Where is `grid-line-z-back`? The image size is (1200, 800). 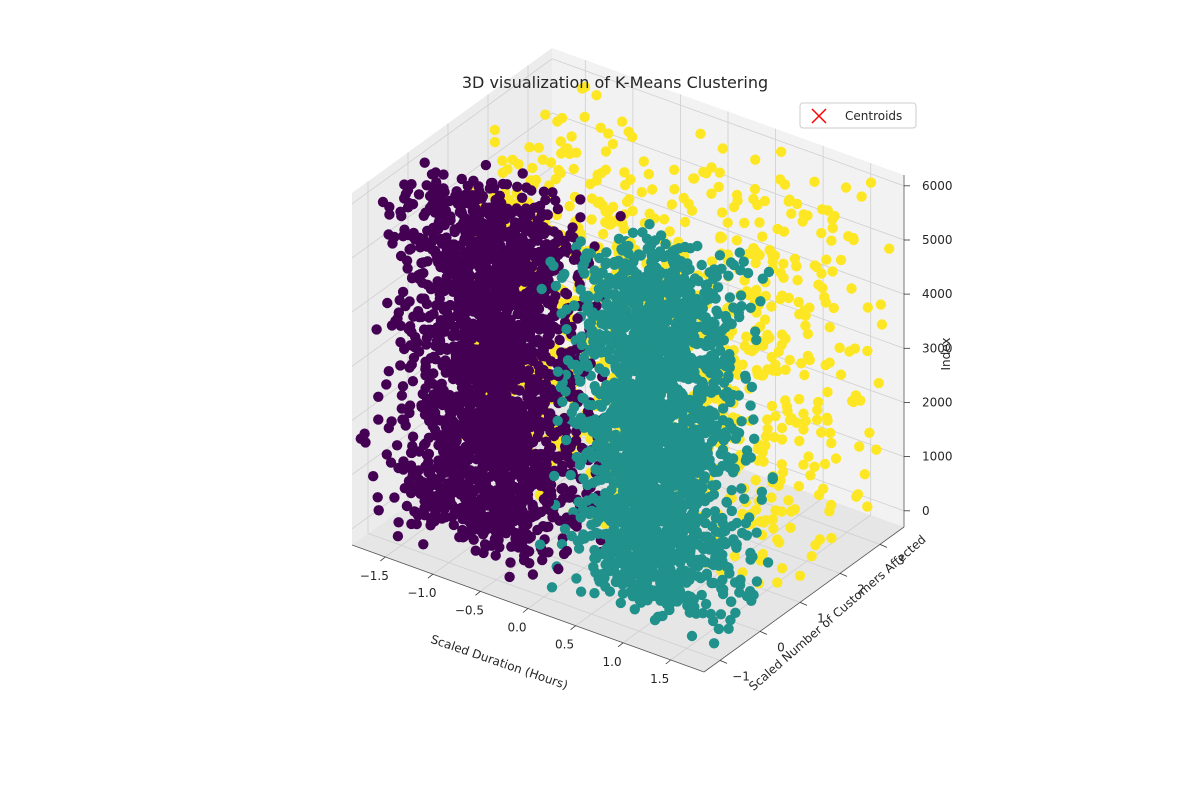
grid-line-z-back is located at coordinates (728, 284).